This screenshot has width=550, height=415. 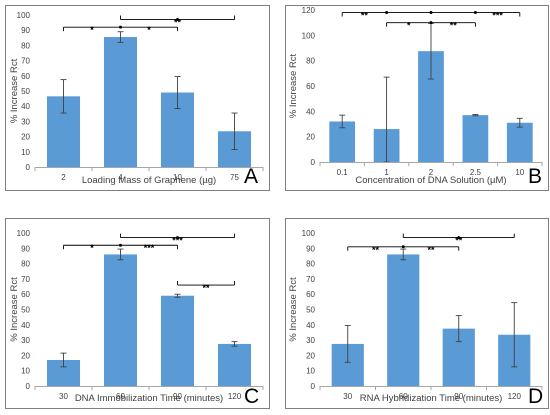 What do you see at coordinates (535, 176) in the screenshot?
I see `panel-letter: B` at bounding box center [535, 176].